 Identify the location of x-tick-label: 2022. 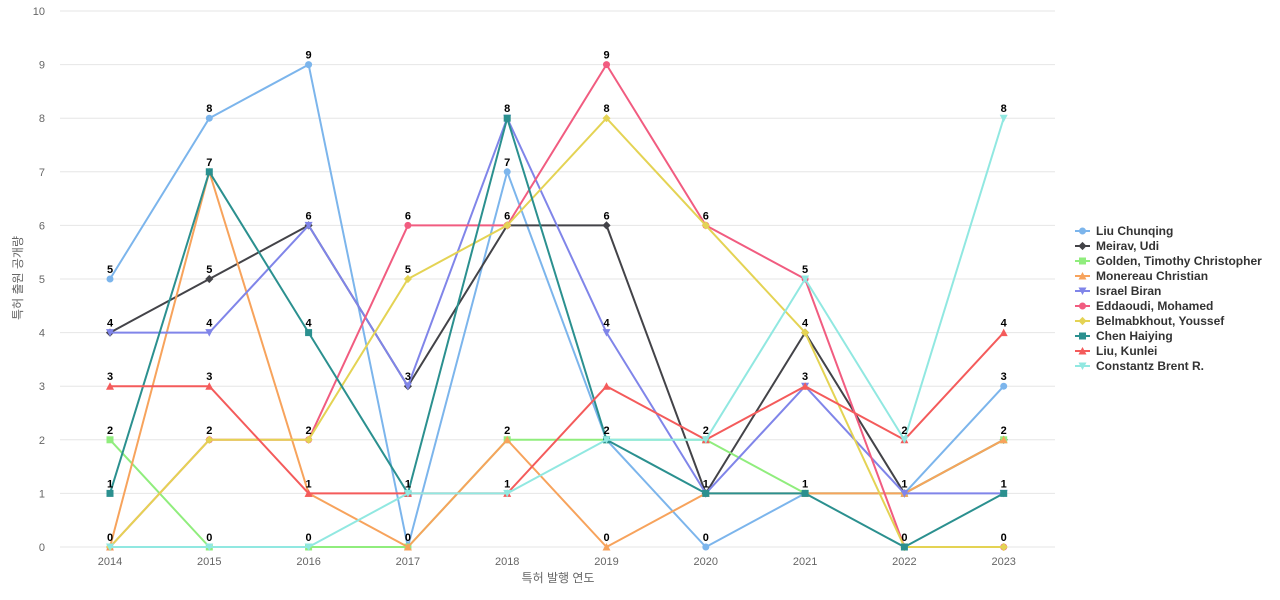
(904, 562).